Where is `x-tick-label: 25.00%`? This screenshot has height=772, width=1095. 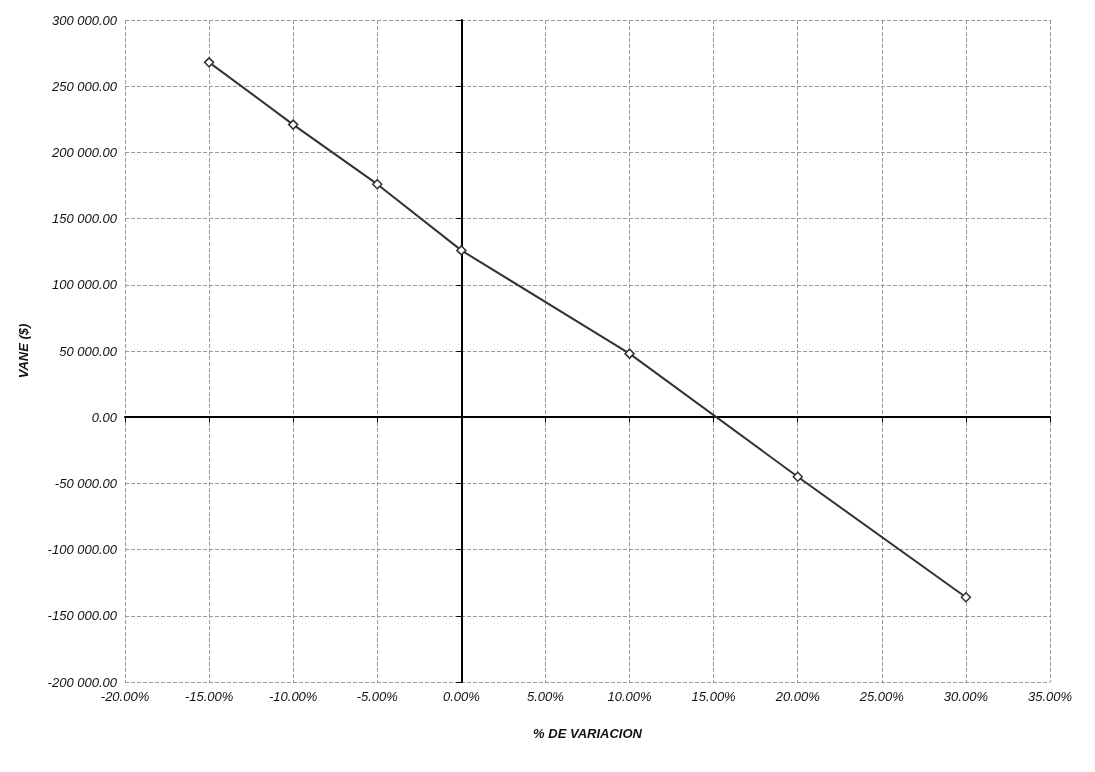
x-tick-label: 25.00% is located at coordinates (881, 696).